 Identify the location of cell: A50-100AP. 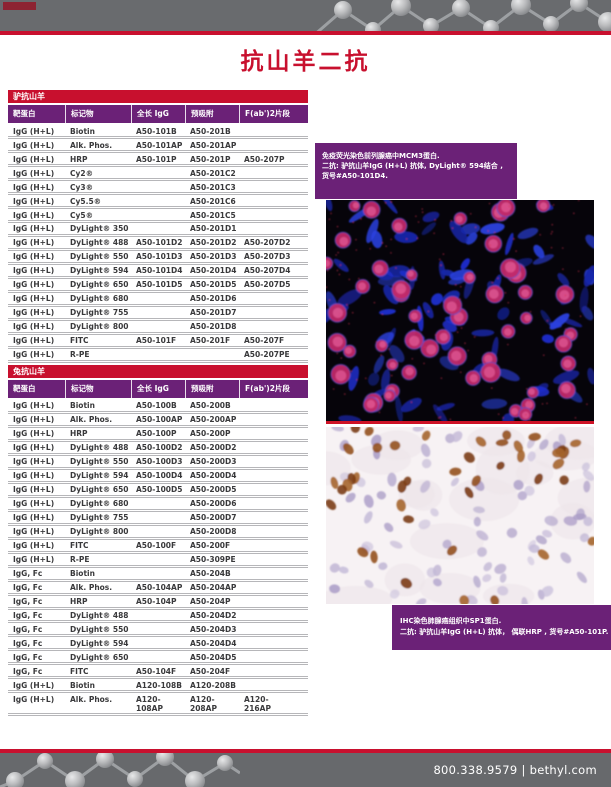
(159, 420).